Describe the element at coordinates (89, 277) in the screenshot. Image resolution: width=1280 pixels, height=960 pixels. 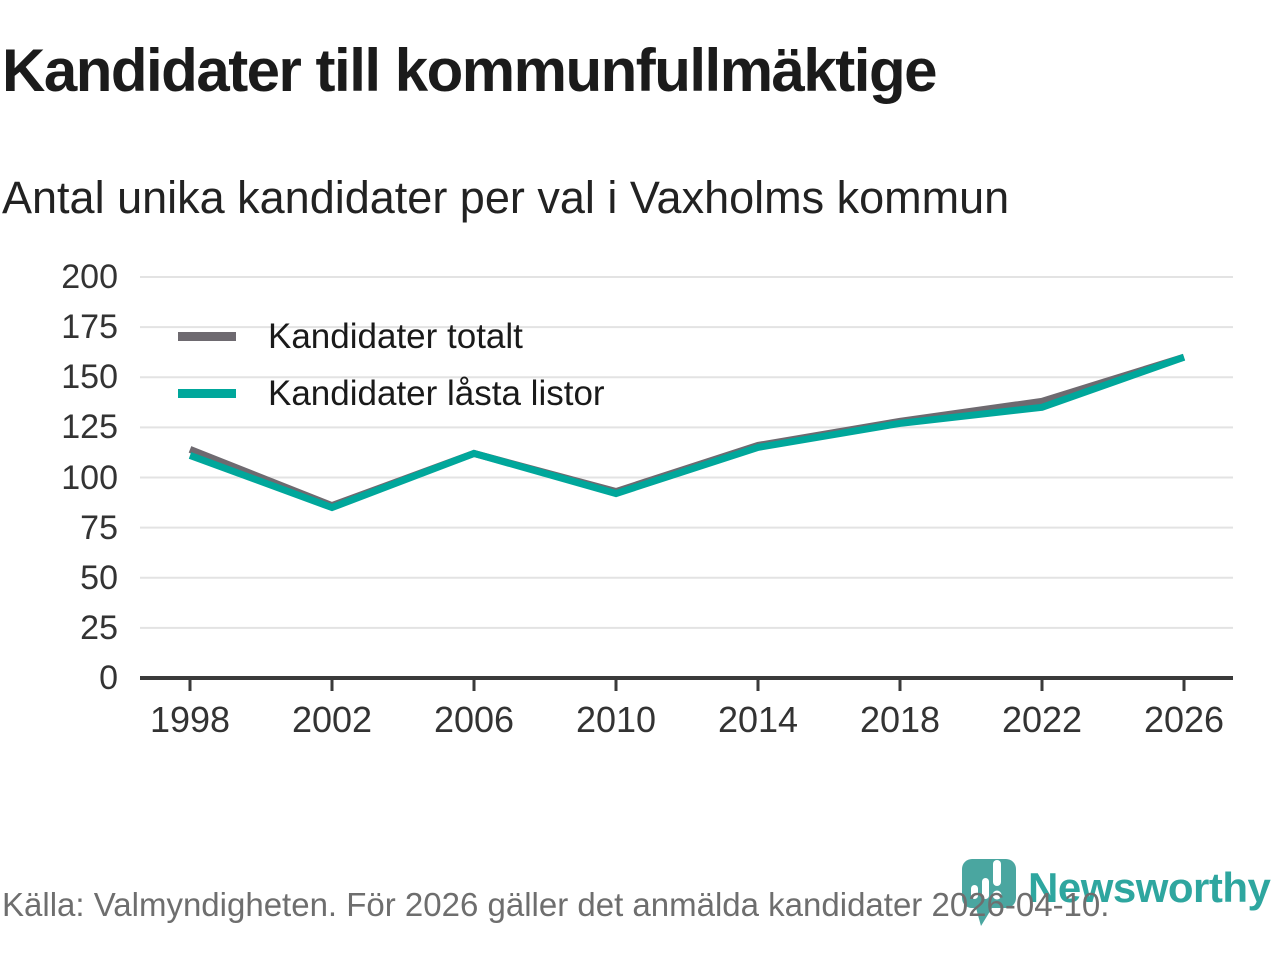
I see `y-tick-label: 200` at that location.